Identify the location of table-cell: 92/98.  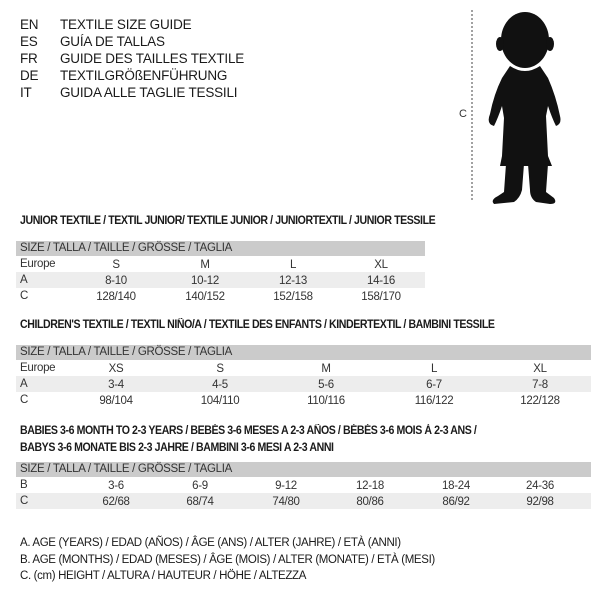
(540, 502).